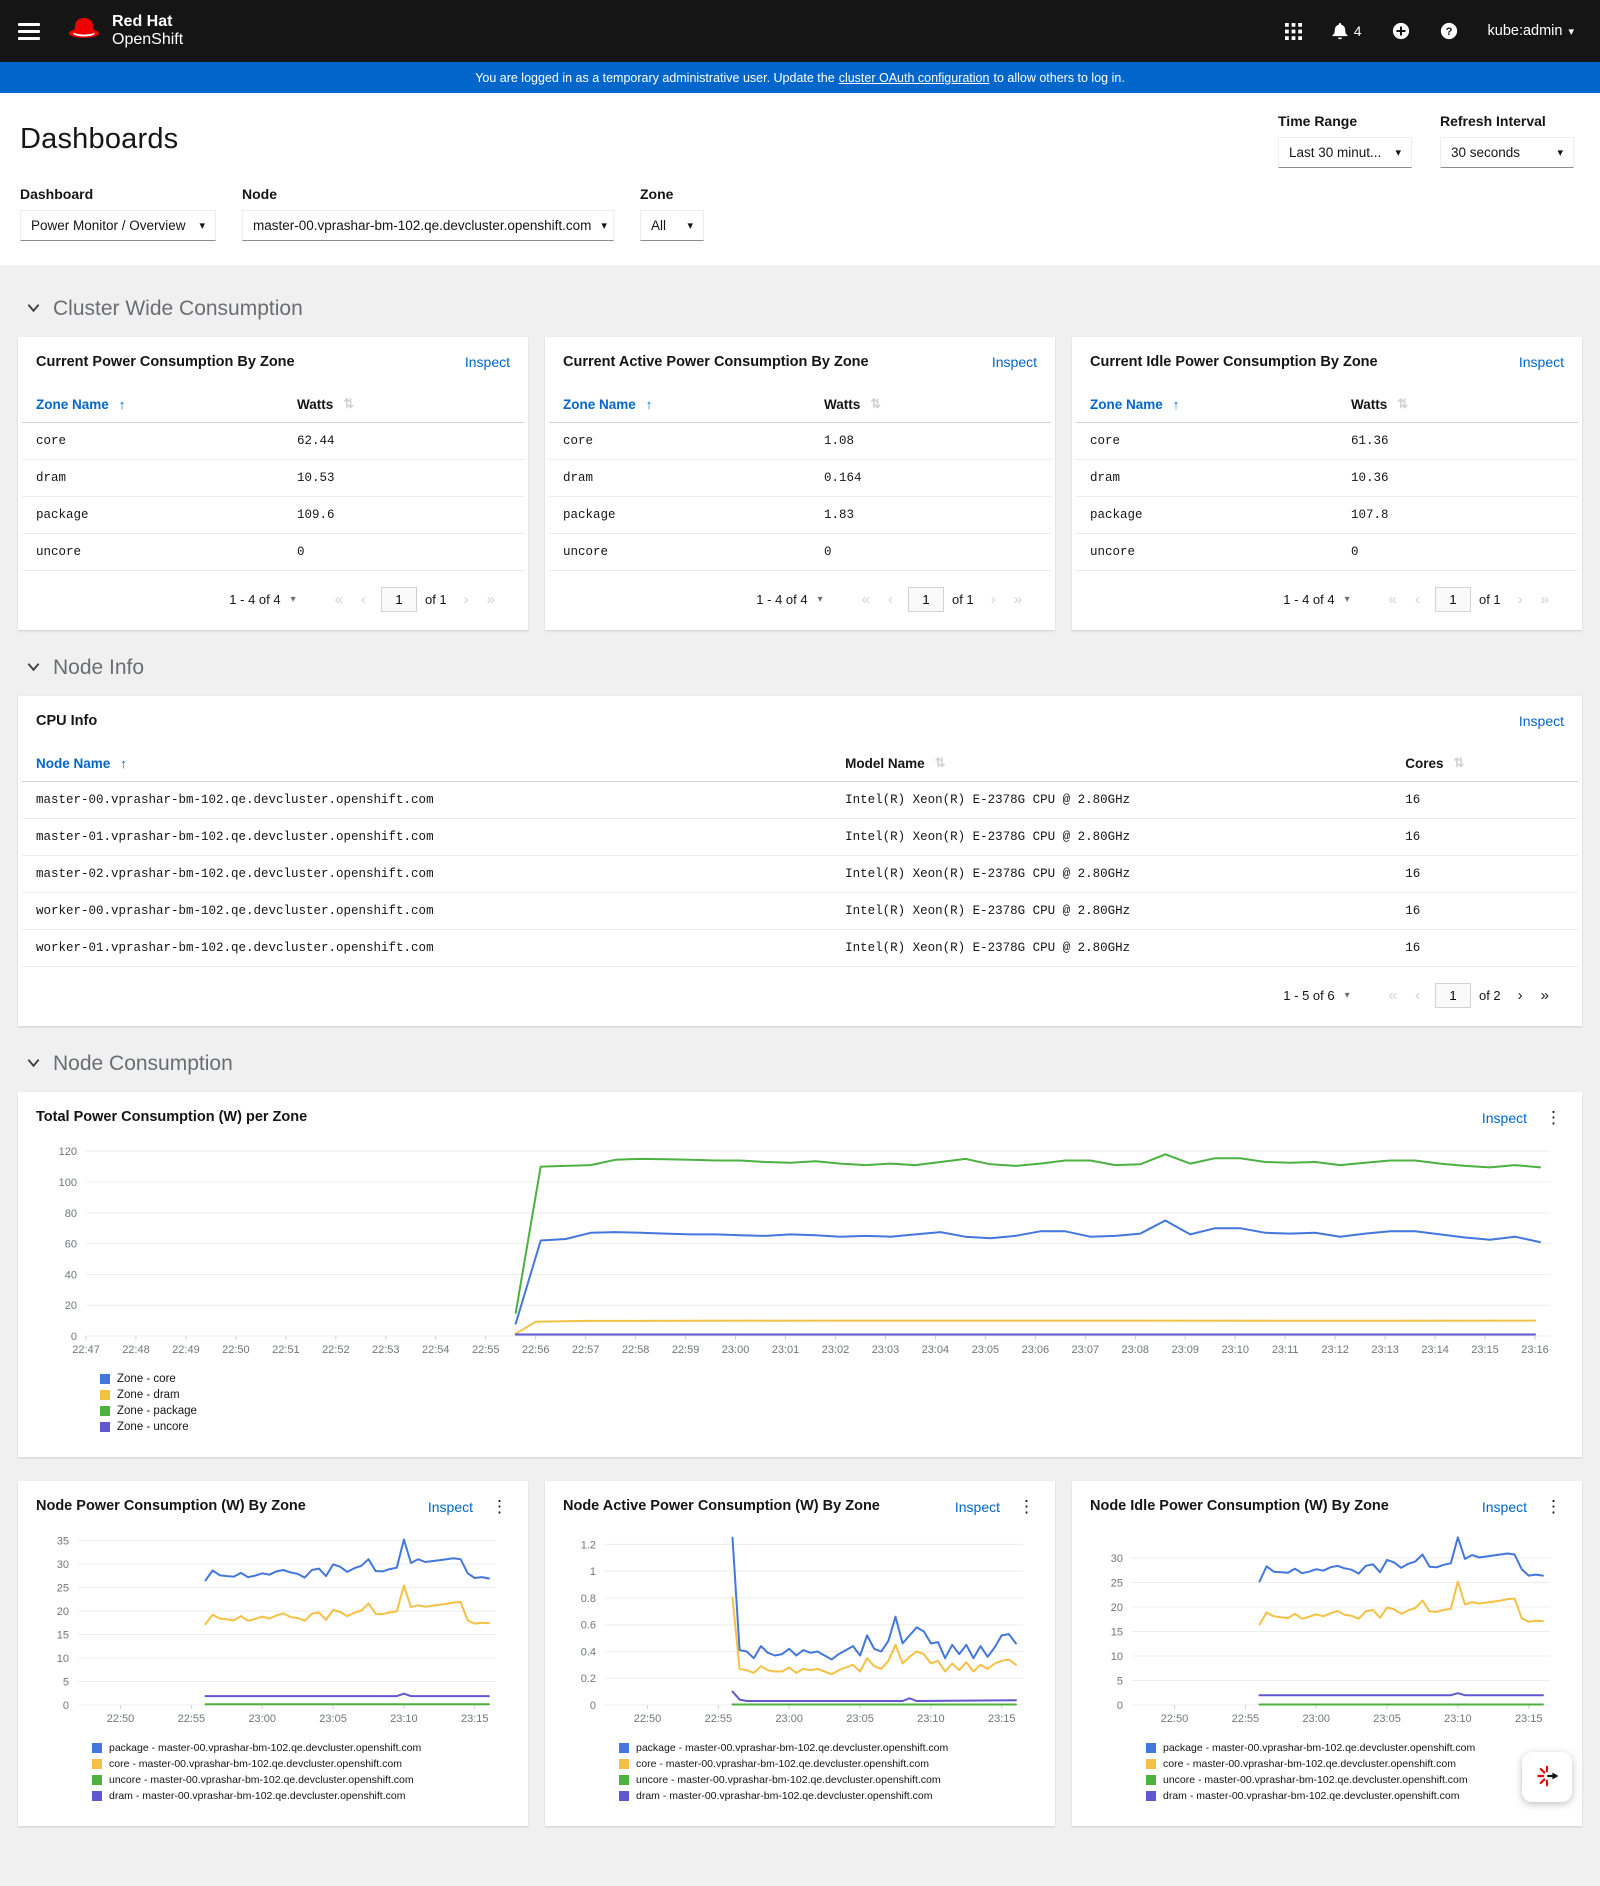  I want to click on time-range-select: Last 30 minut... ▾, so click(1345, 152).